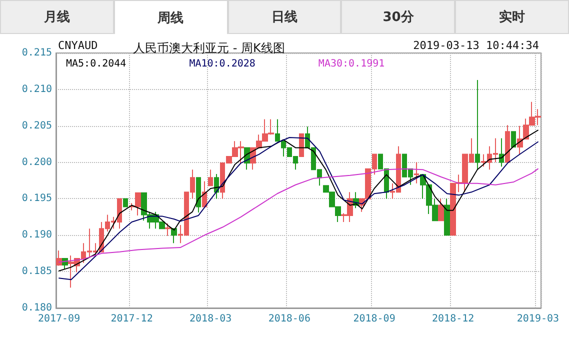  Describe the element at coordinates (37, 235) in the screenshot. I see `y-tick-label: 0.190` at that location.